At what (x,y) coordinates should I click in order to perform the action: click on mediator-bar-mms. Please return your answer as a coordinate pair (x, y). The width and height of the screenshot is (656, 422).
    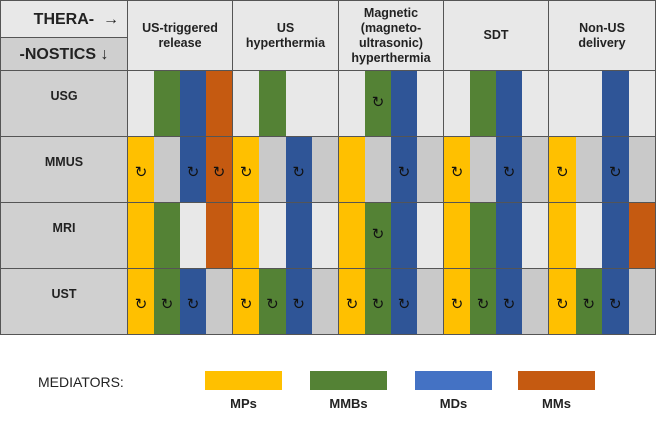
    Looking at the image, I should click on (219, 103).